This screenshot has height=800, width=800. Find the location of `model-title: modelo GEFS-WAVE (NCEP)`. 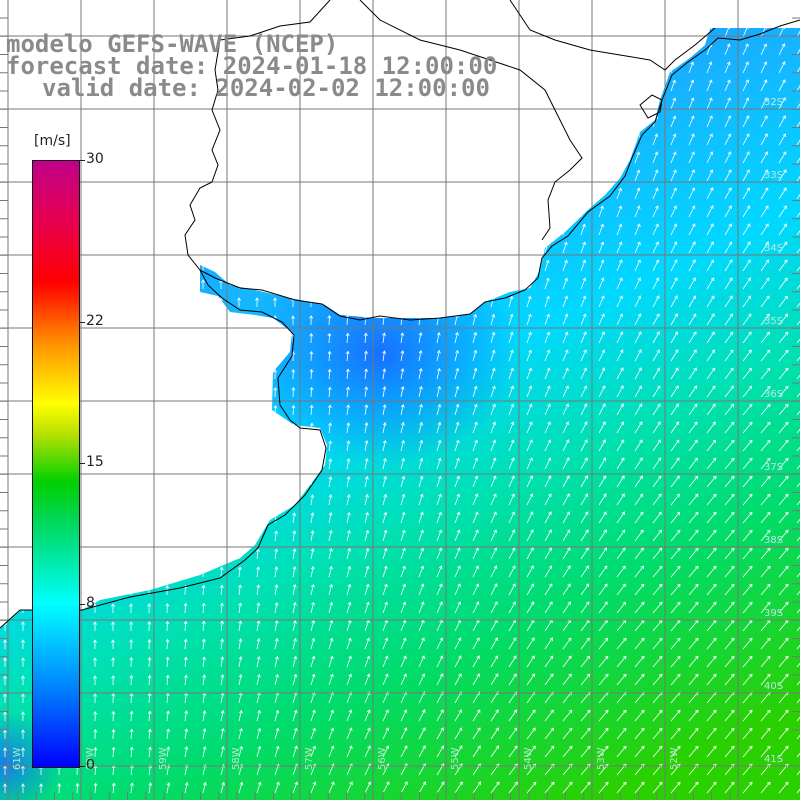

model-title: modelo GEFS-WAVE (NCEP) is located at coordinates (172, 44).